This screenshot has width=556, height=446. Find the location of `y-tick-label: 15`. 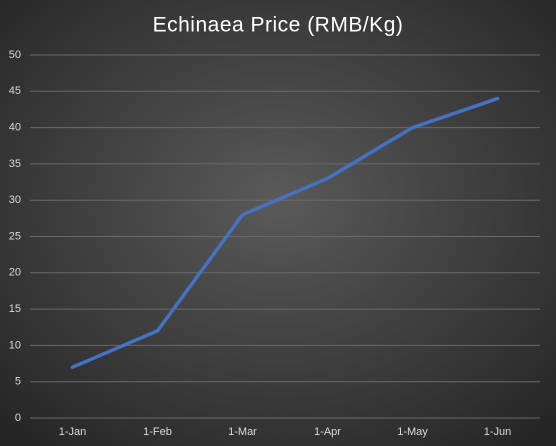

y-tick-label: 15 is located at coordinates (15, 309).